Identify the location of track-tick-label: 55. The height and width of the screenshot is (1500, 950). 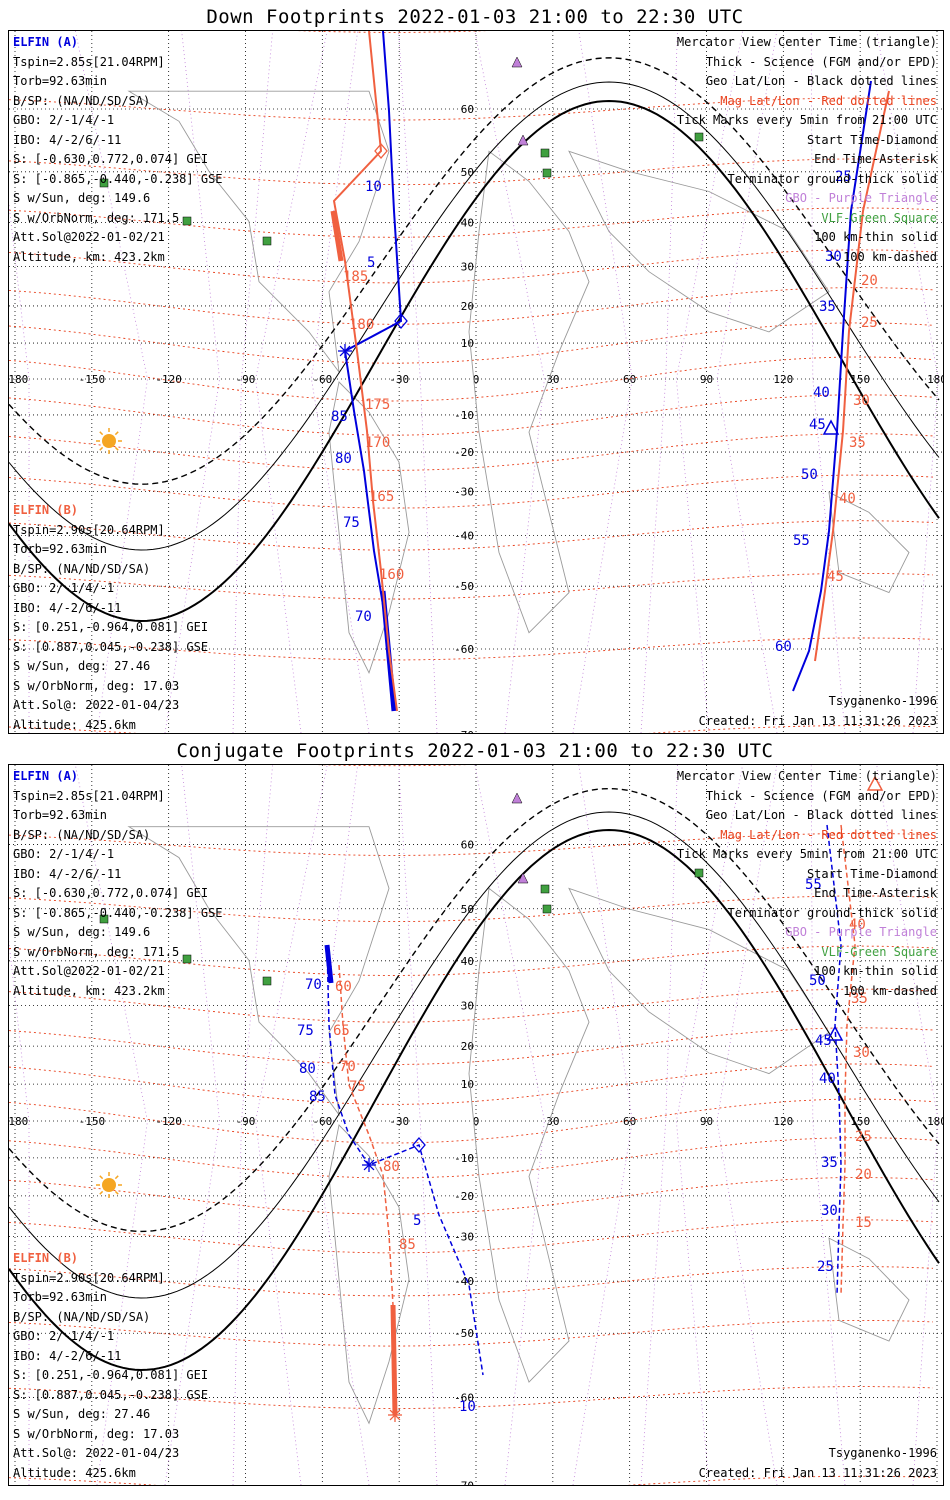
(801, 541).